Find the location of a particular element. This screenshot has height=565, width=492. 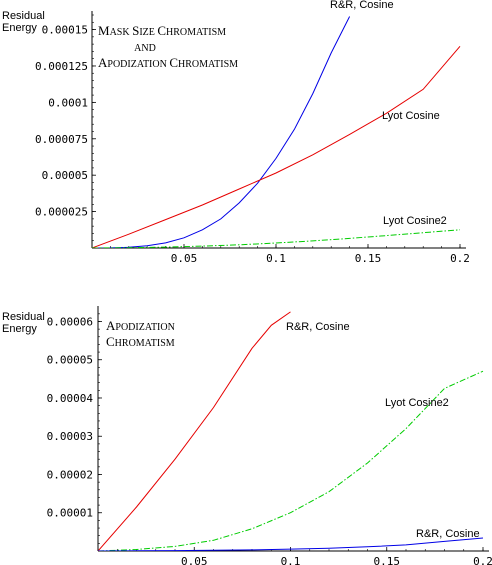

y-tick-label: 0.000075 is located at coordinates (61, 139).